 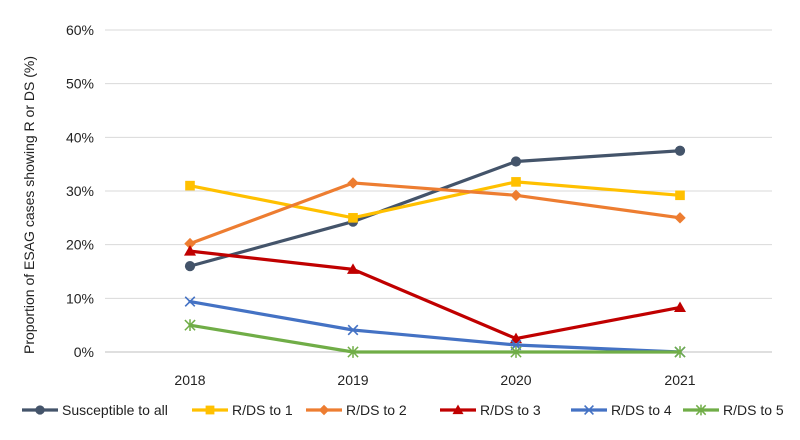 I want to click on legend-label: R/DS to 1, so click(x=262, y=410).